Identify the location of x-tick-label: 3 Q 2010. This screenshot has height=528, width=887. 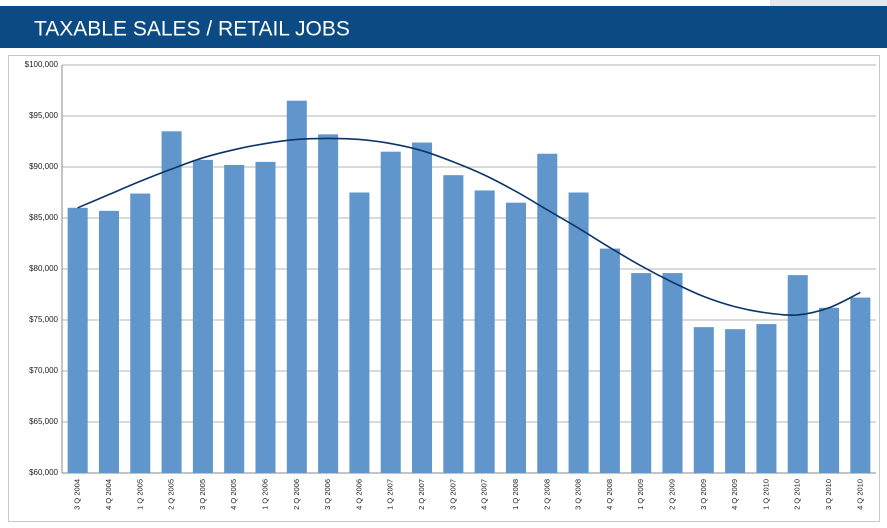
(828, 494).